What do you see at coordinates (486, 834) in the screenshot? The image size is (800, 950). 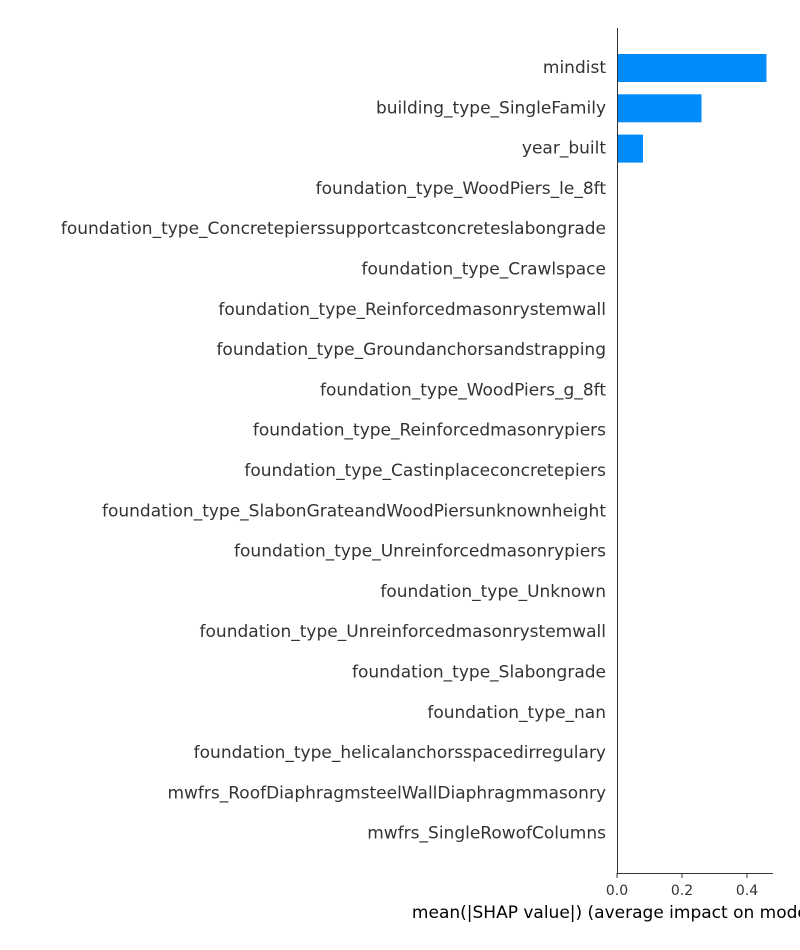 I see `feature-label: mwfrs_SingleRowofColumns` at bounding box center [486, 834].